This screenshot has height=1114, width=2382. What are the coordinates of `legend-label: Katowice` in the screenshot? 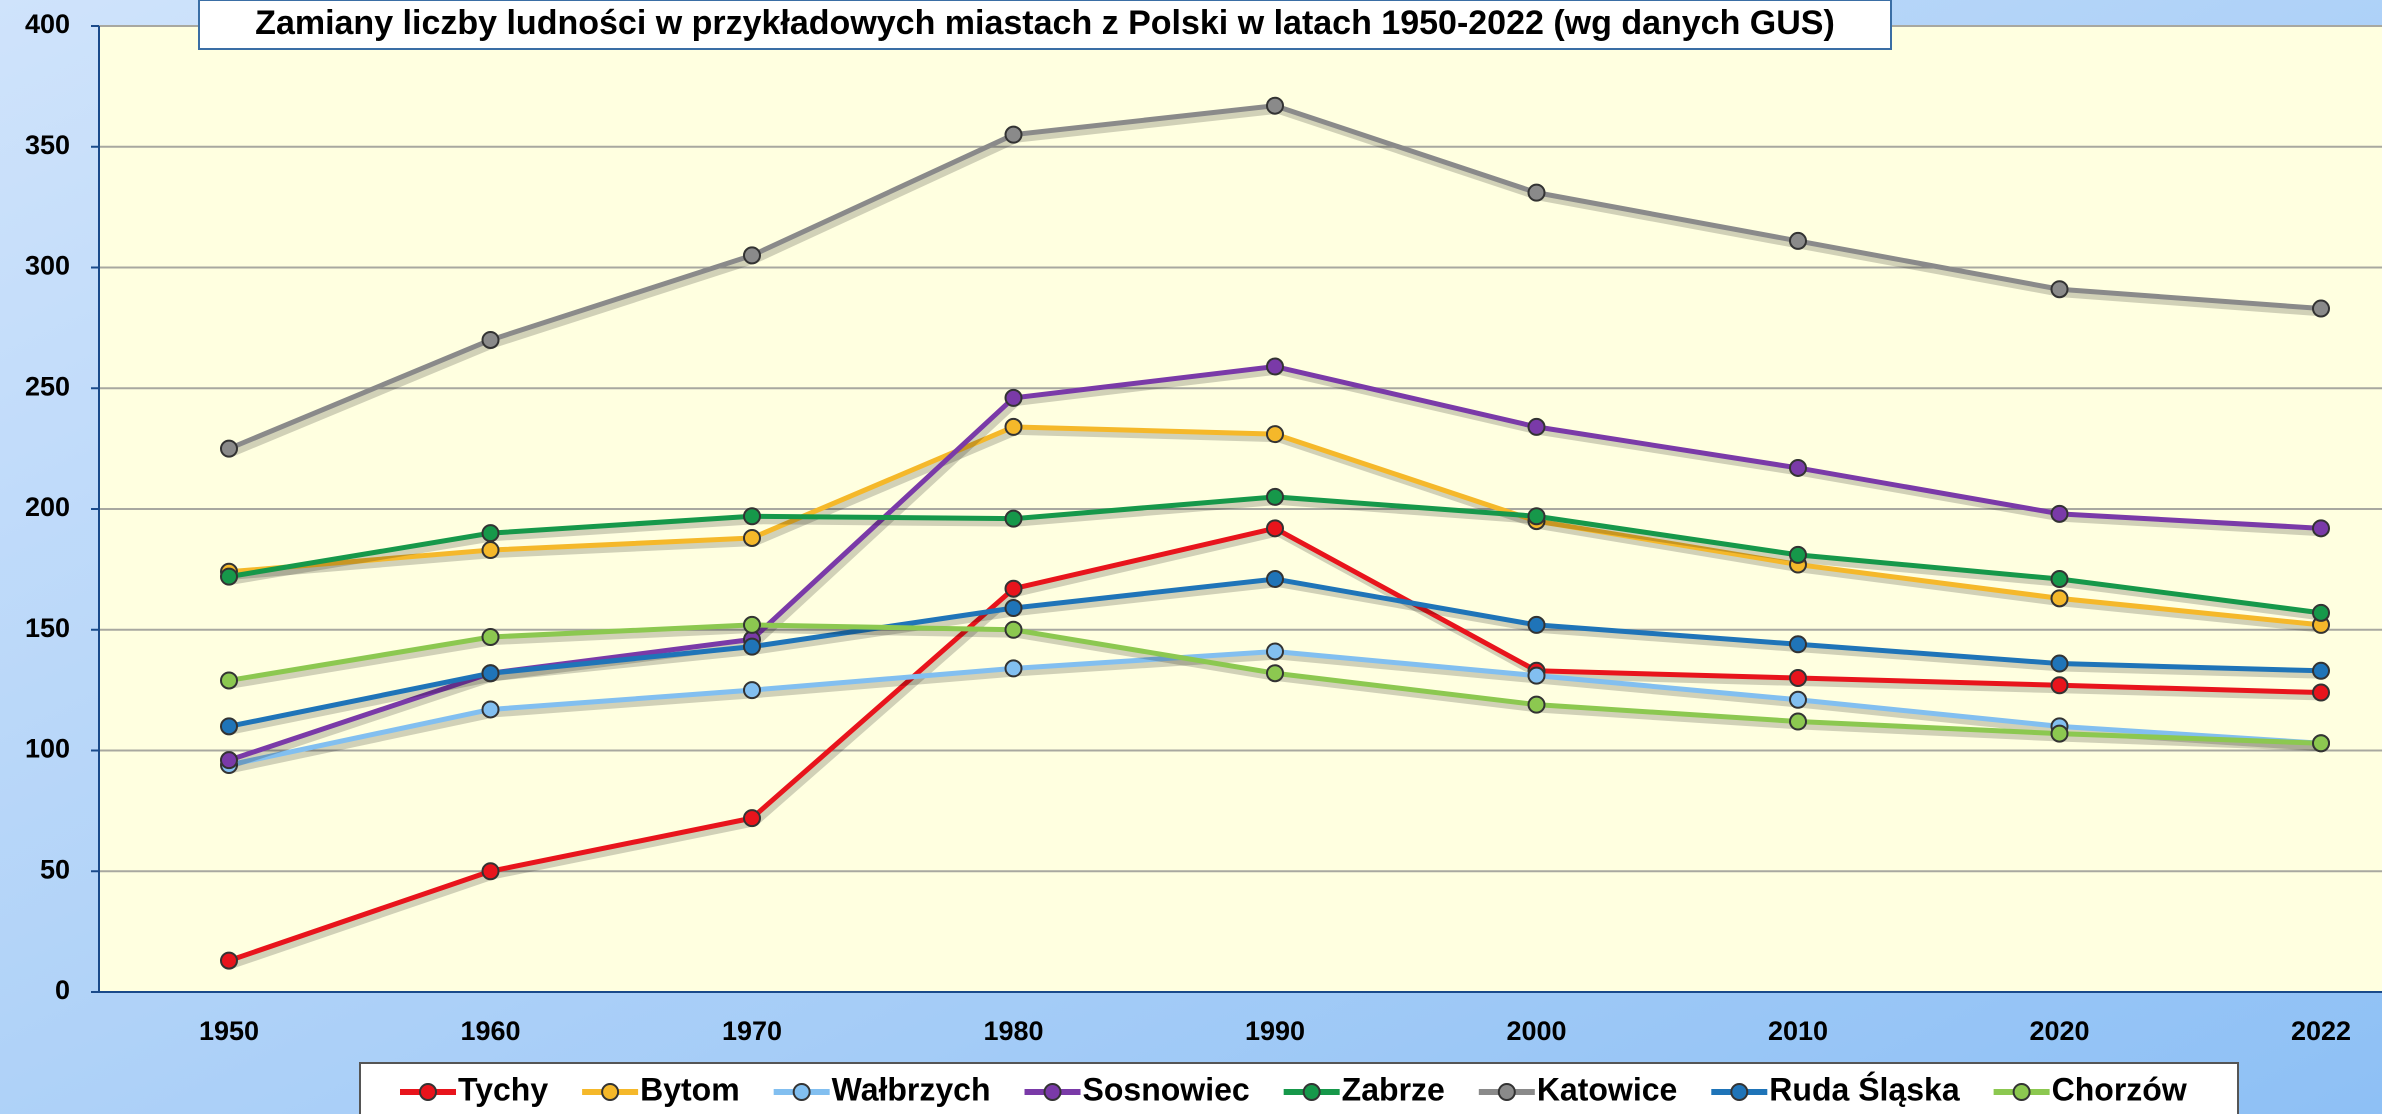 It's located at (1607, 1089).